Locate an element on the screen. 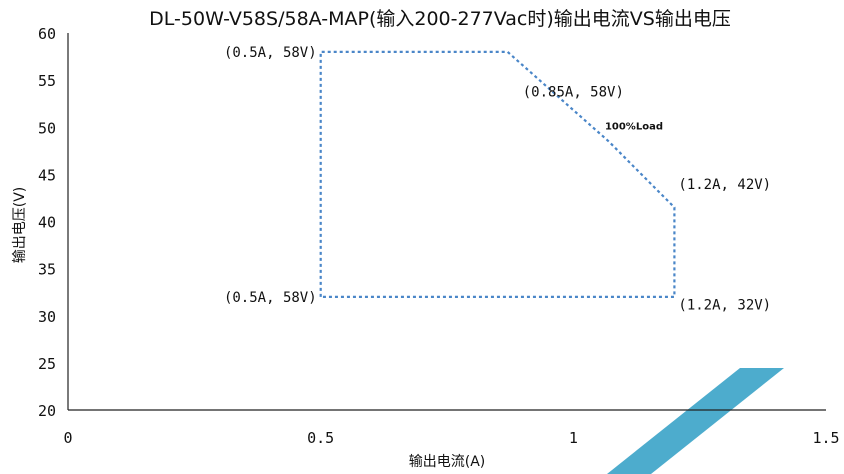 The width and height of the screenshot is (844, 474). x-tick-label: 1.5 is located at coordinates (825, 438).